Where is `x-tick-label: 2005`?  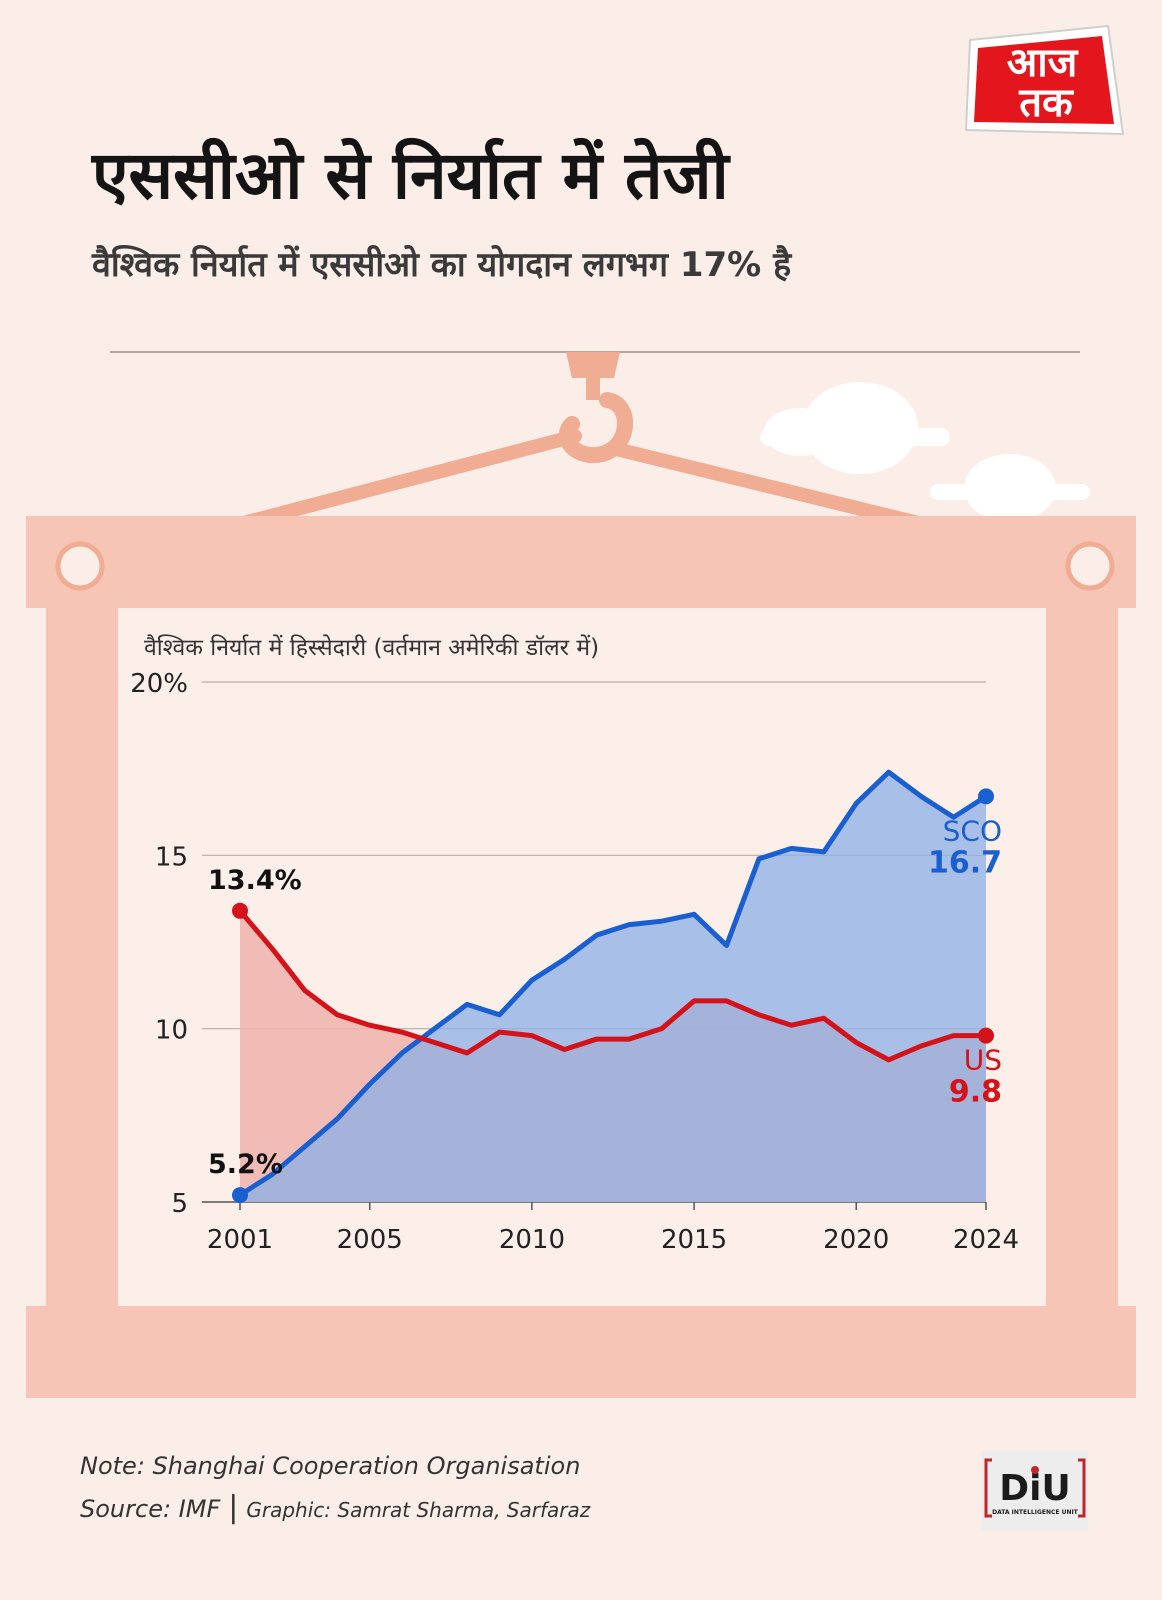 x-tick-label: 2005 is located at coordinates (370, 1240).